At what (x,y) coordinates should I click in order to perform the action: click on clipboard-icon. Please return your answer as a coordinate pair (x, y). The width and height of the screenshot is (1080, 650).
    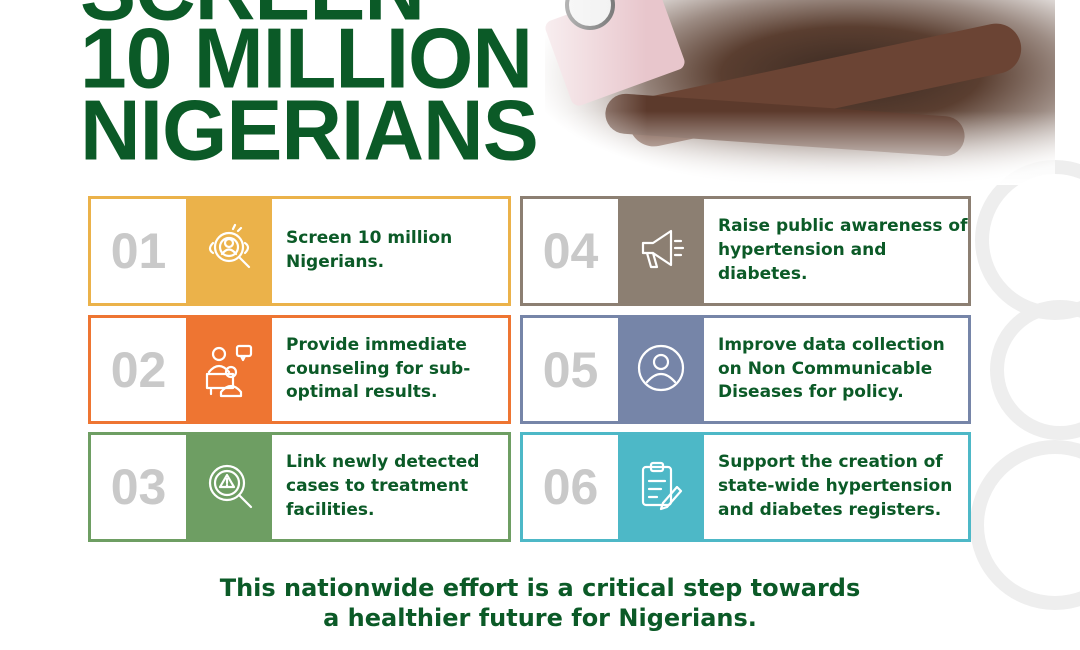
    Looking at the image, I should click on (662, 486).